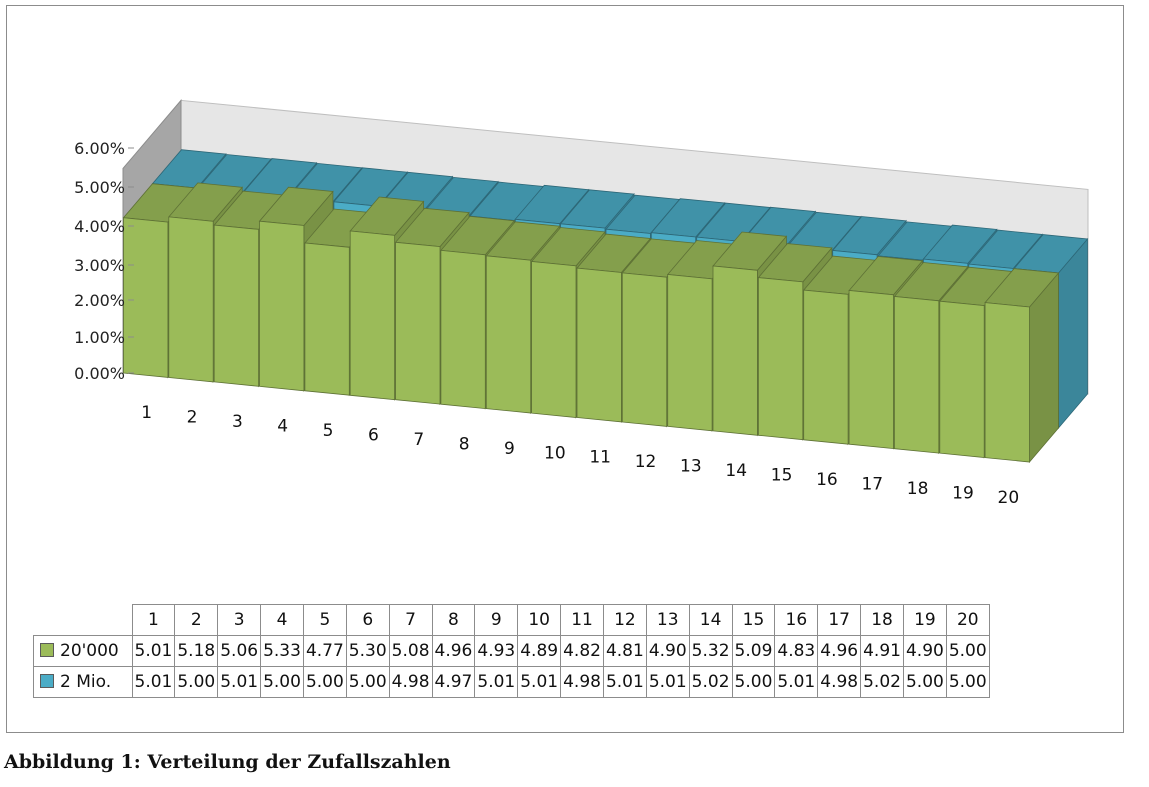 The height and width of the screenshot is (787, 1149). What do you see at coordinates (196, 620) in the screenshot?
I see `table-header-cell: 2` at bounding box center [196, 620].